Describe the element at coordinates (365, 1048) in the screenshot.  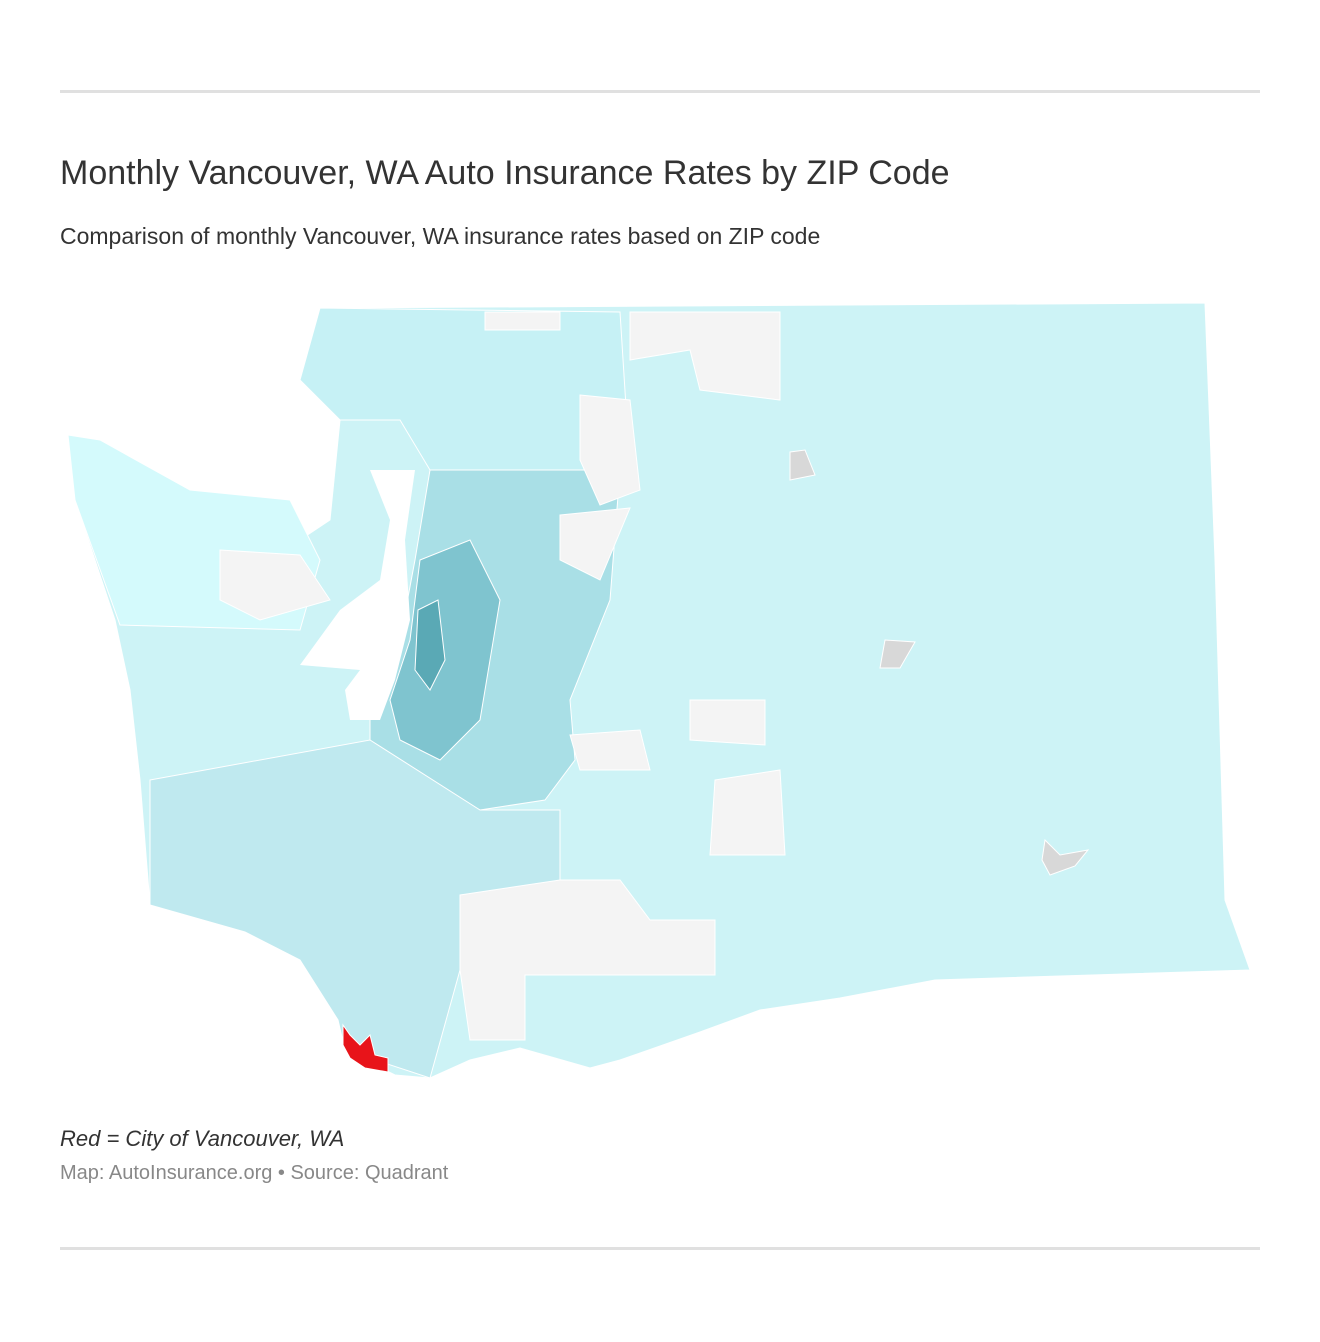
I see `vancouver-zips` at that location.